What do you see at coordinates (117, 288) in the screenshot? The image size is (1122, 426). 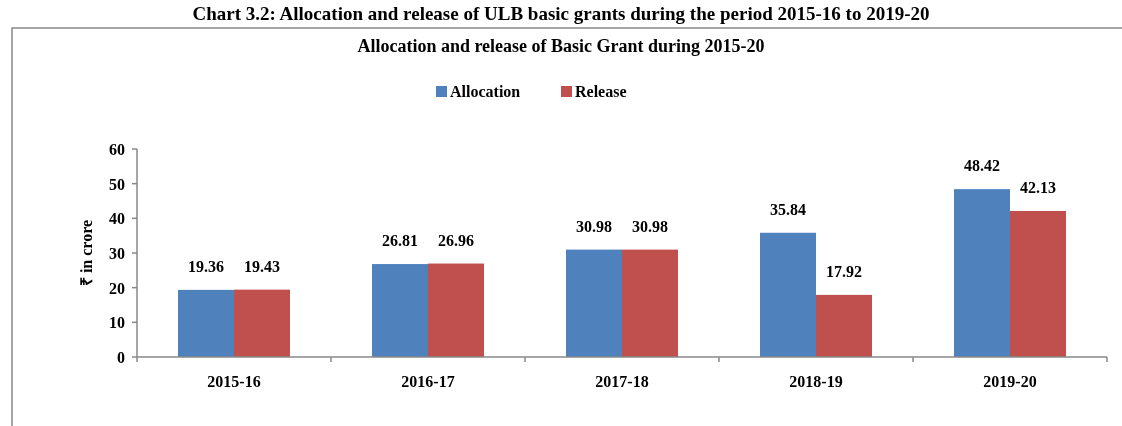 I see `y-tick-label: 20` at bounding box center [117, 288].